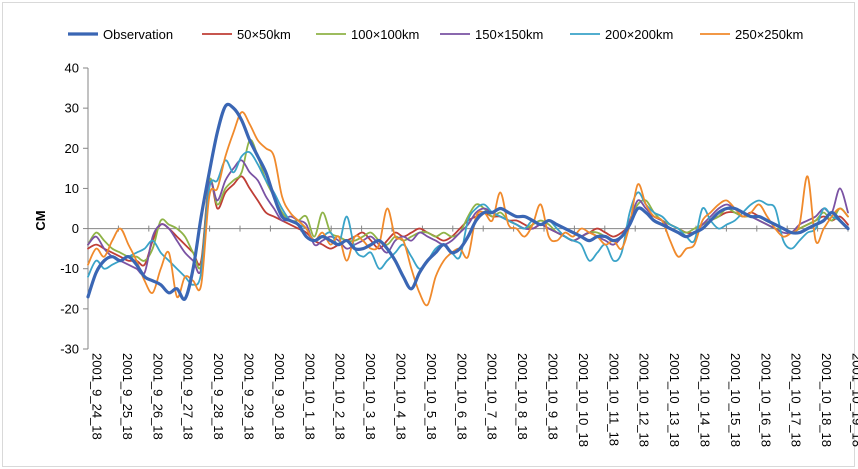 The image size is (858, 469). Describe the element at coordinates (735, 400) in the screenshot. I see `x-tick-label: 2001_10_15_18` at that location.